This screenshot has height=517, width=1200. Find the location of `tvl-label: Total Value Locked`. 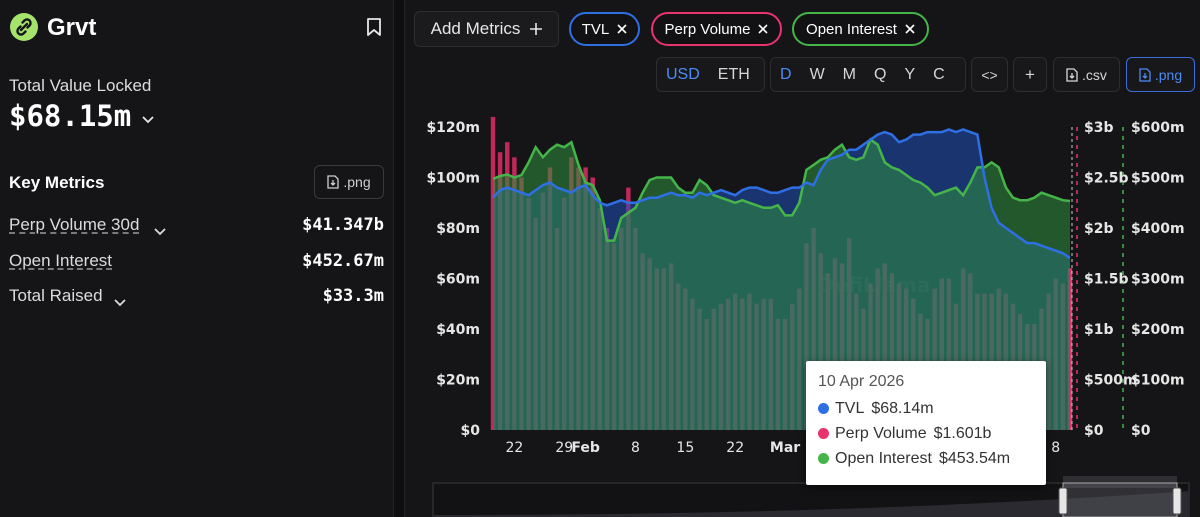

tvl-label: Total Value Locked is located at coordinates (80, 85).